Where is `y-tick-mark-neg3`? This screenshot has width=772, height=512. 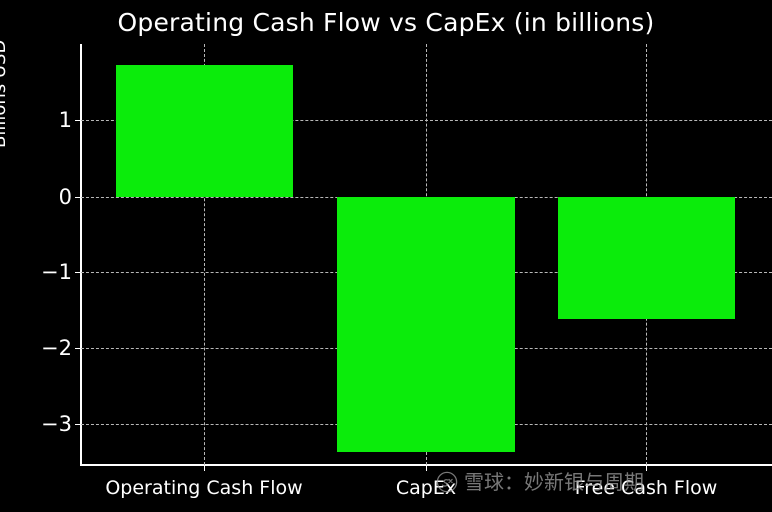 y-tick-mark-neg3 is located at coordinates (78, 424).